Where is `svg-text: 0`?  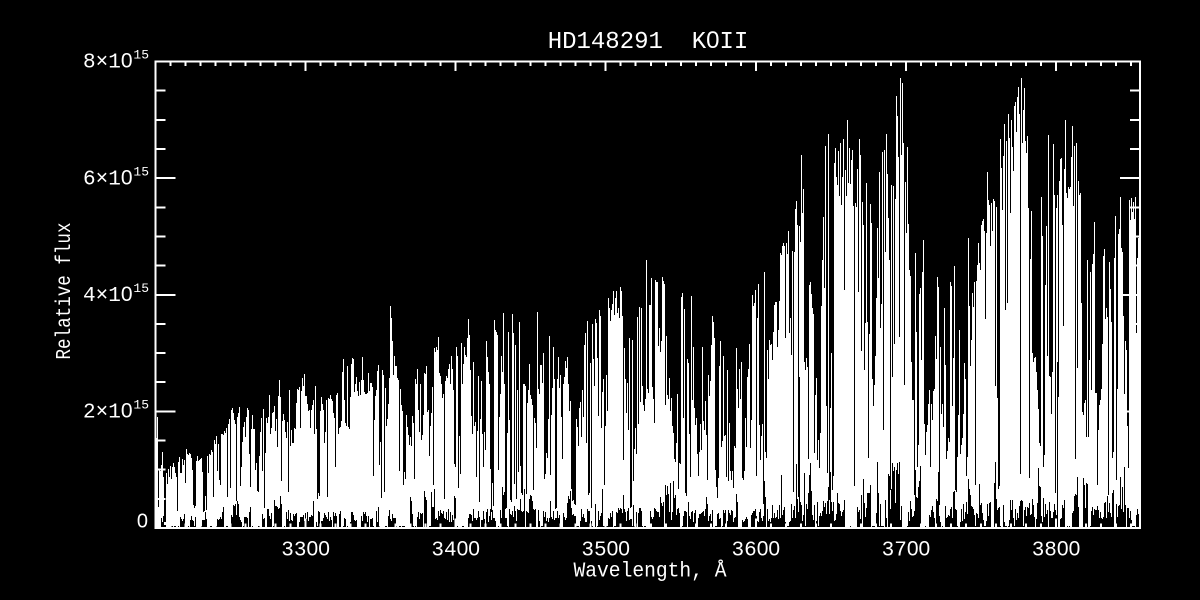 svg-text: 0 is located at coordinates (142, 522).